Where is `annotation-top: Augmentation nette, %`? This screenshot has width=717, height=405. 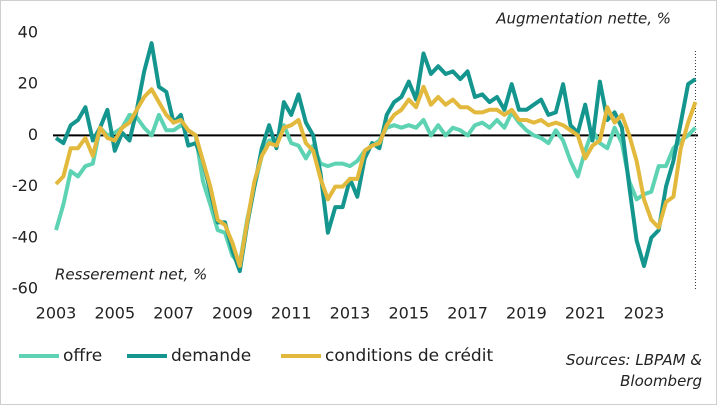
annotation-top: Augmentation nette, % is located at coordinates (583, 19).